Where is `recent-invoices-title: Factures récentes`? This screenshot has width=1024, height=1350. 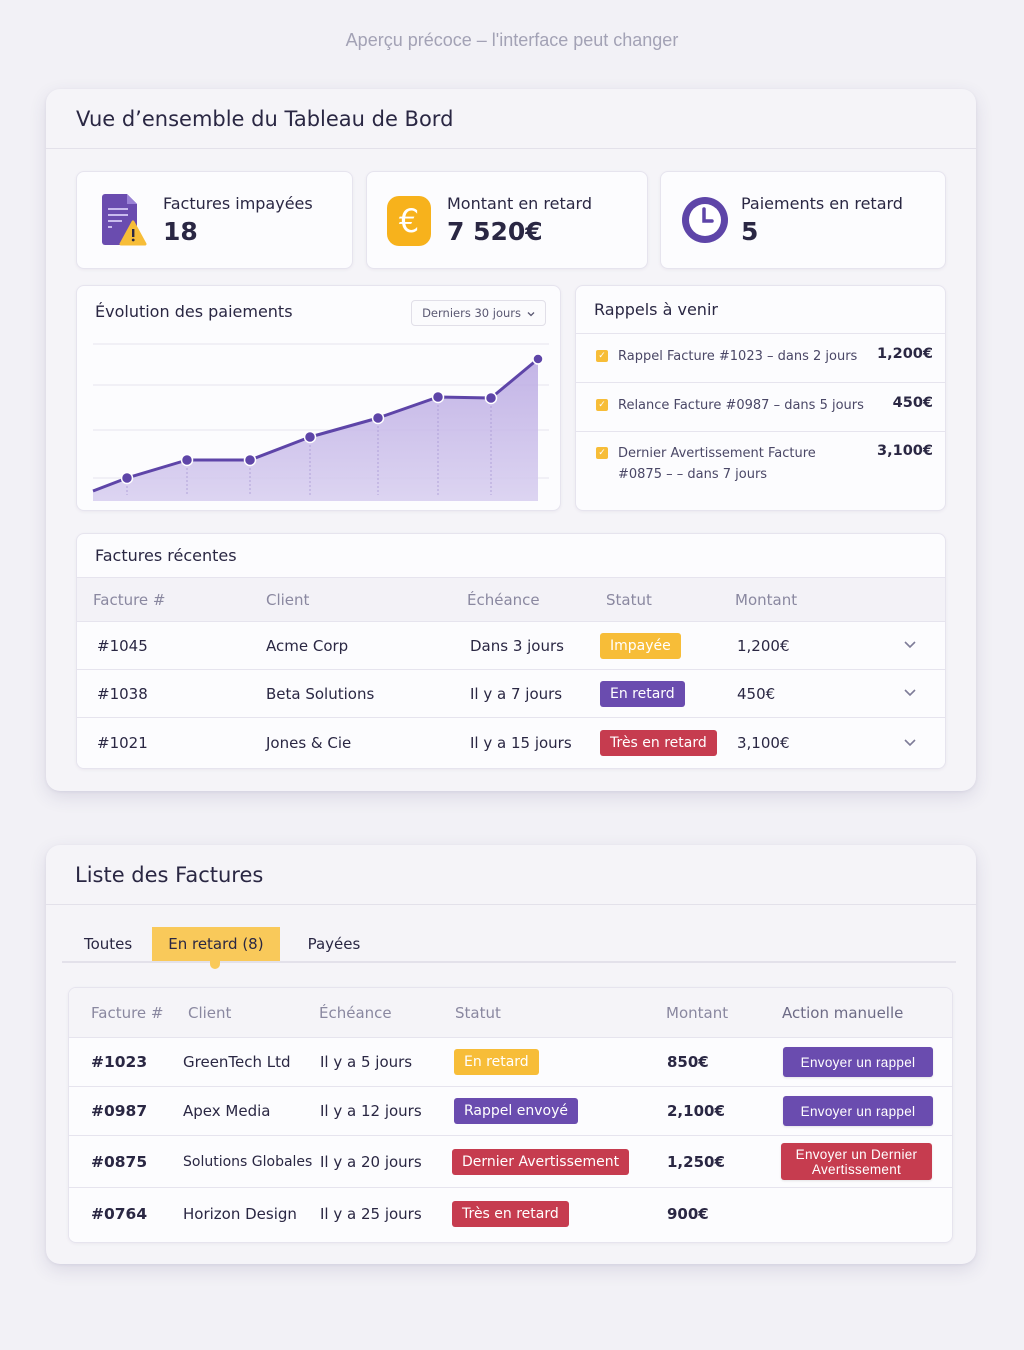 recent-invoices-title: Factures récentes is located at coordinates (511, 556).